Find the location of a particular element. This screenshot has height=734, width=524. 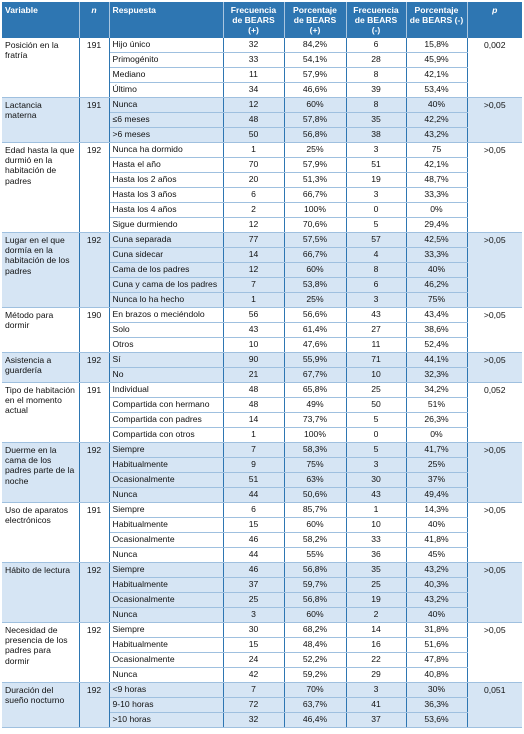

respuesta-cell: Cama de los padres is located at coordinates (166, 270).